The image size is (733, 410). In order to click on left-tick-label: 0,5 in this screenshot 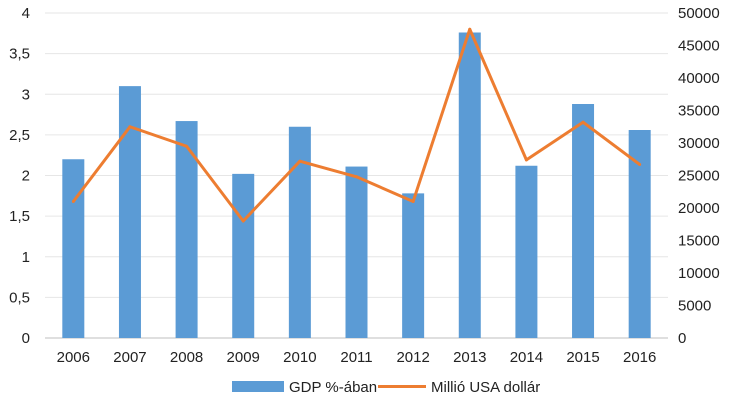, I will do `click(19, 297)`.